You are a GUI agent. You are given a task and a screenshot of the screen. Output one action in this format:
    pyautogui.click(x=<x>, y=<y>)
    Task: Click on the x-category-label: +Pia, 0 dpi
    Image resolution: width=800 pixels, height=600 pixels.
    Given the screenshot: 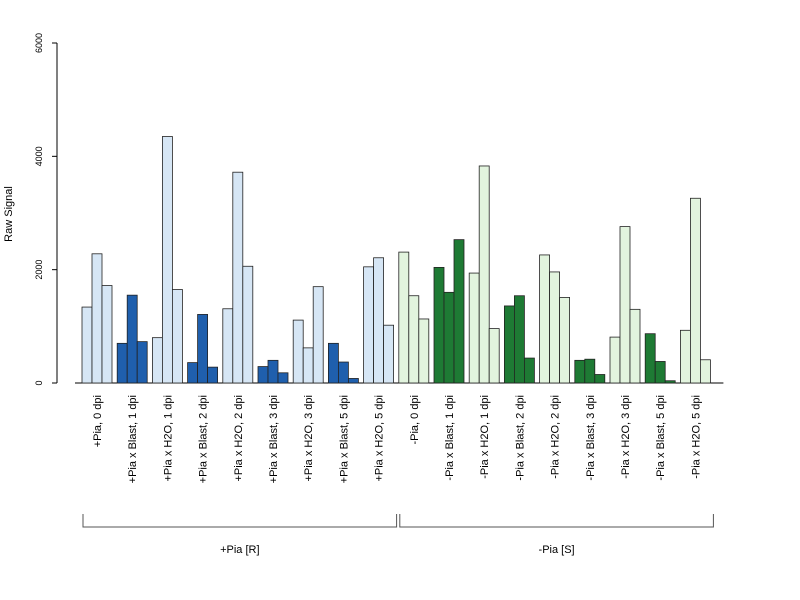 What is the action you would take?
    pyautogui.click(x=98, y=421)
    